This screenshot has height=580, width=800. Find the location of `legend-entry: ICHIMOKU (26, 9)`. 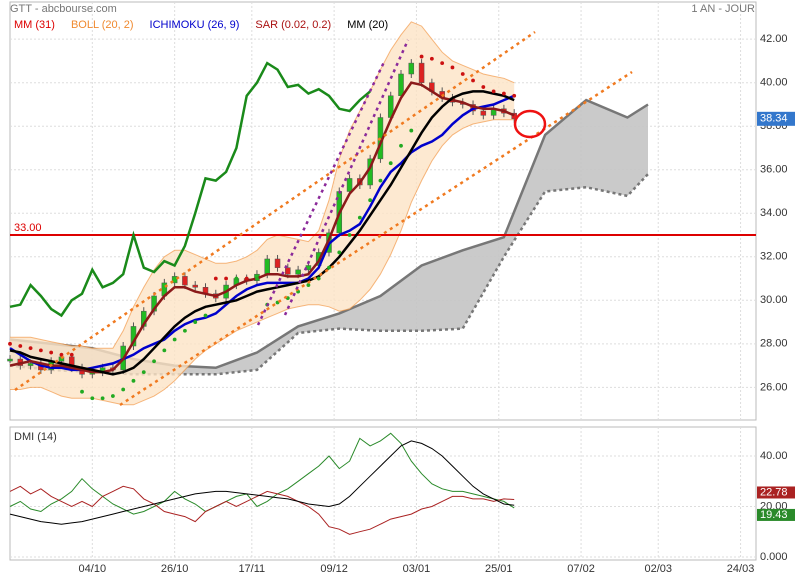

legend-entry: ICHIMOKU (26, 9) is located at coordinates (195, 25).